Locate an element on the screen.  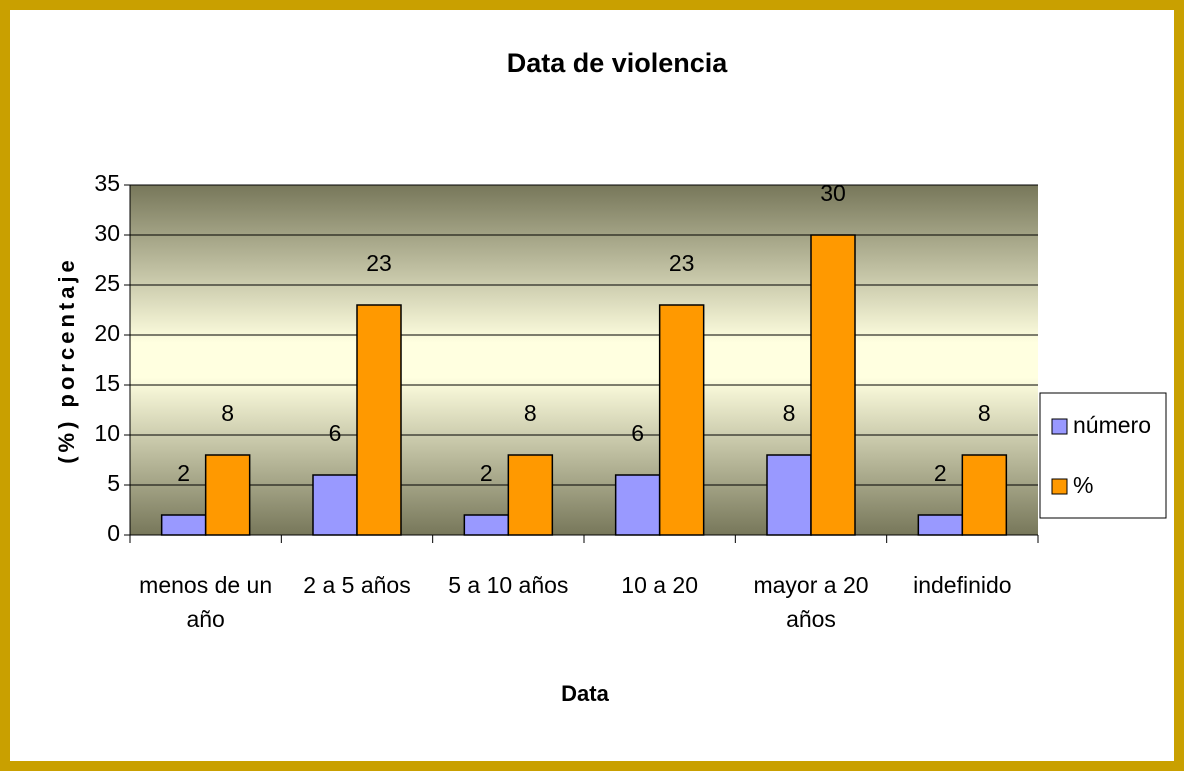
y-tick-label: 15 is located at coordinates (107, 383).